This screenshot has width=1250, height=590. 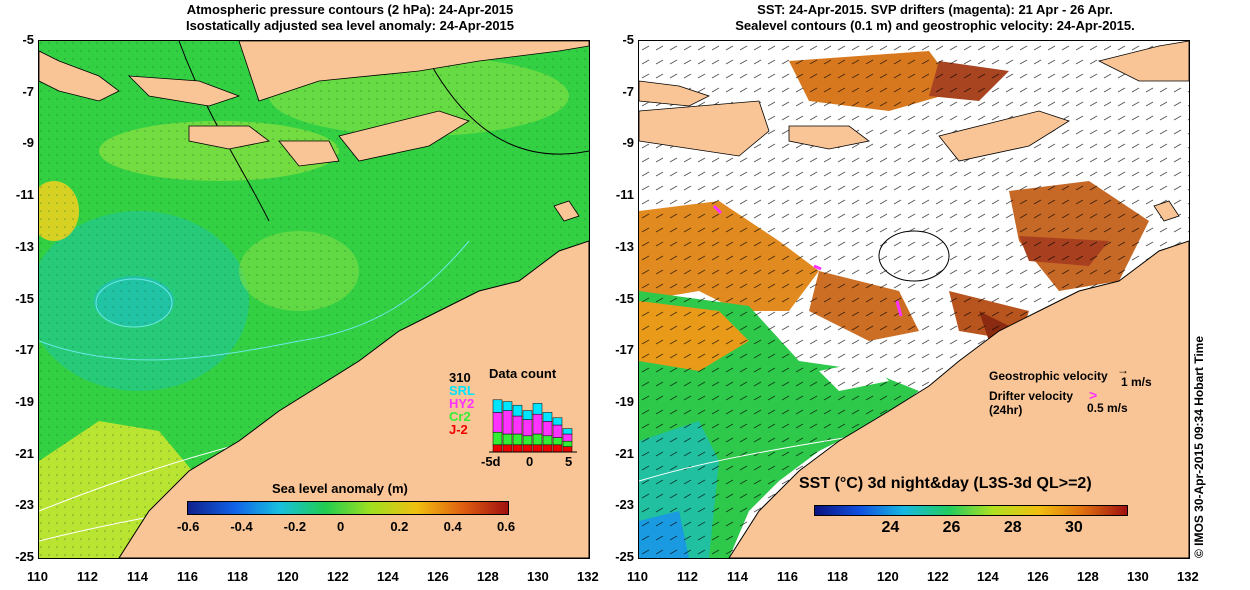 I want to click on right-y-tick: -25, so click(x=624, y=556).